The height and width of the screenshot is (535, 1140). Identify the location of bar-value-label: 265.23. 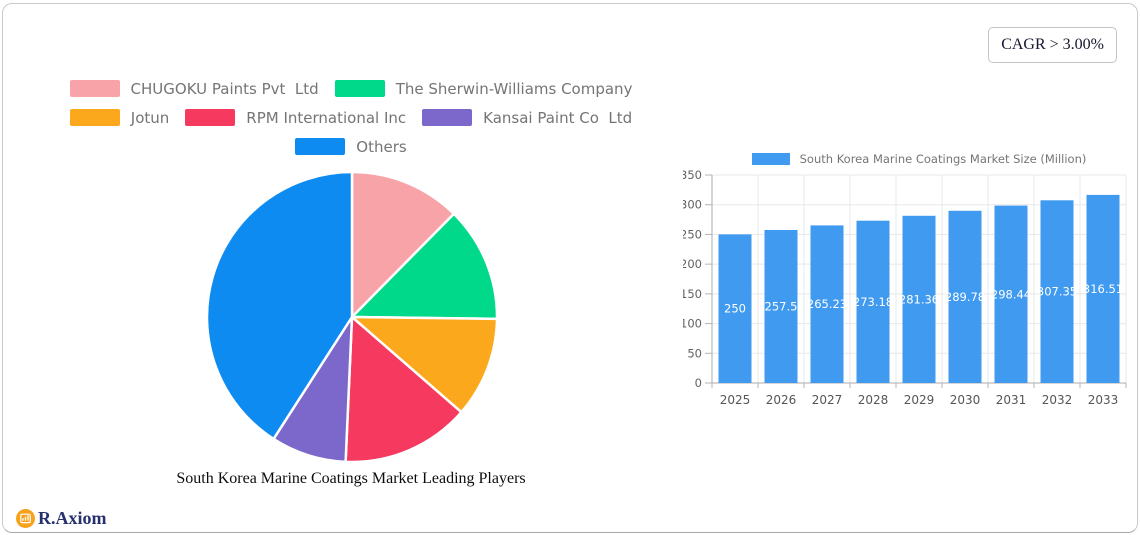
(827, 304).